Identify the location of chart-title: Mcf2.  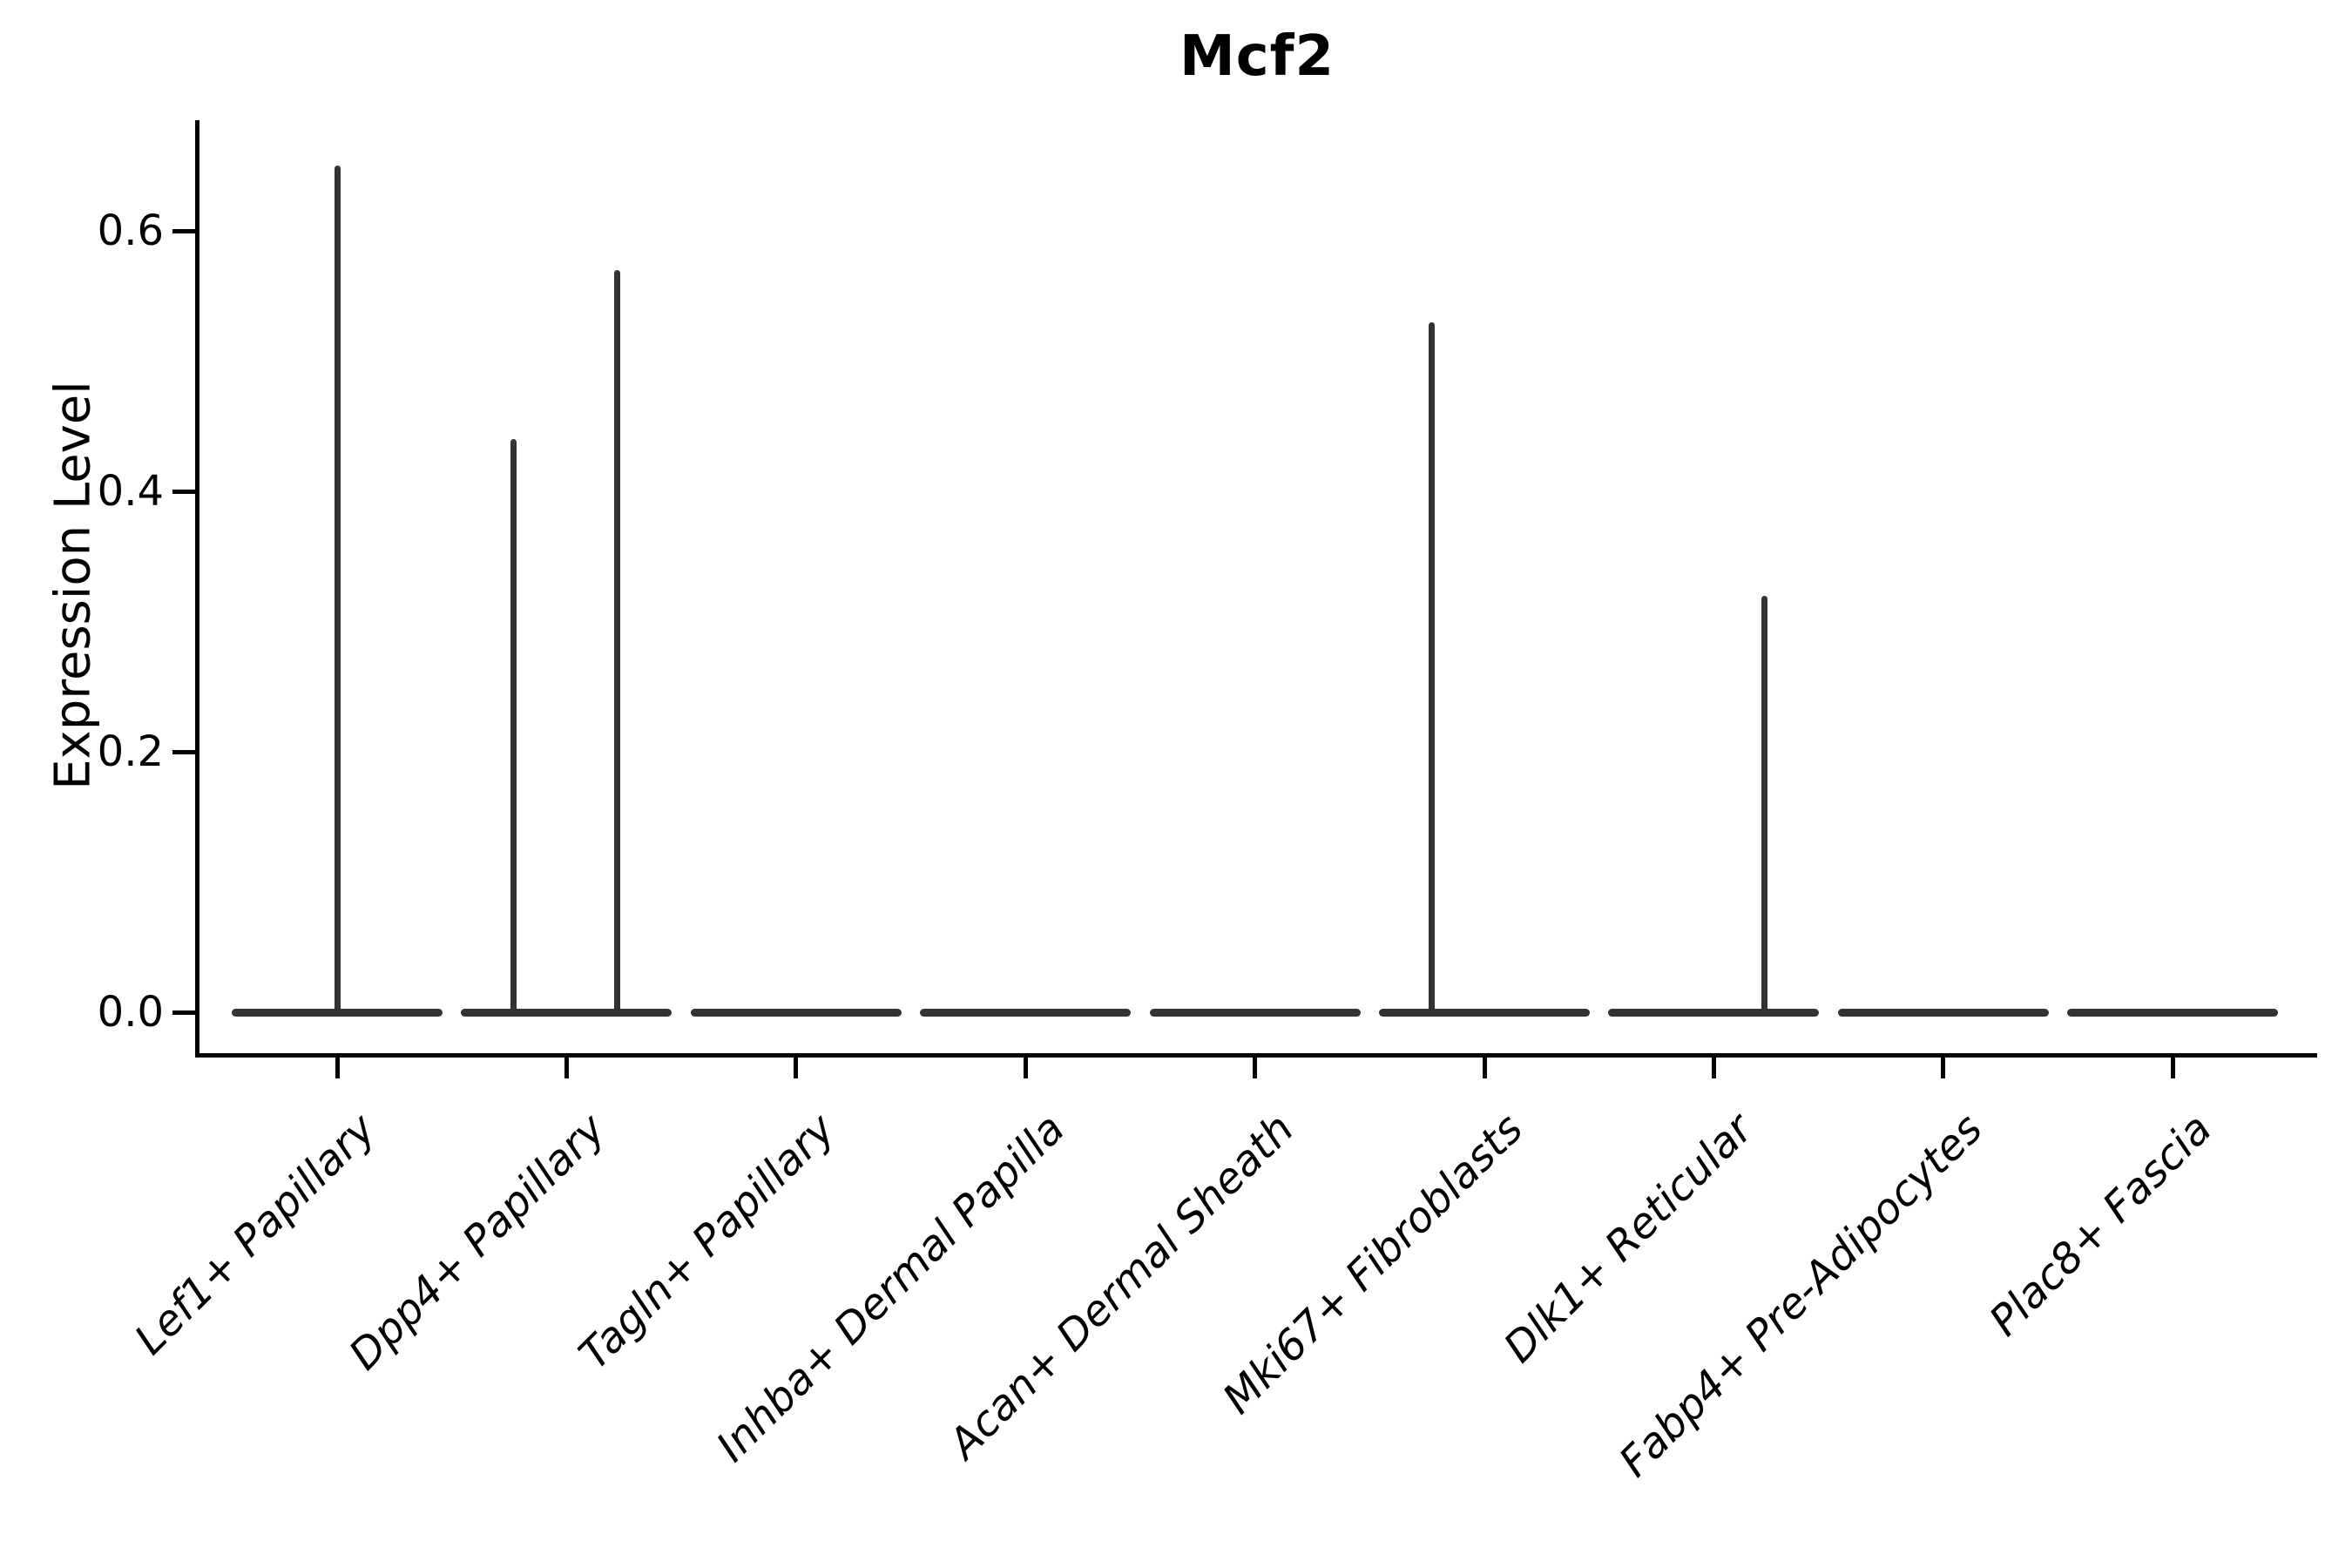
(1257, 56).